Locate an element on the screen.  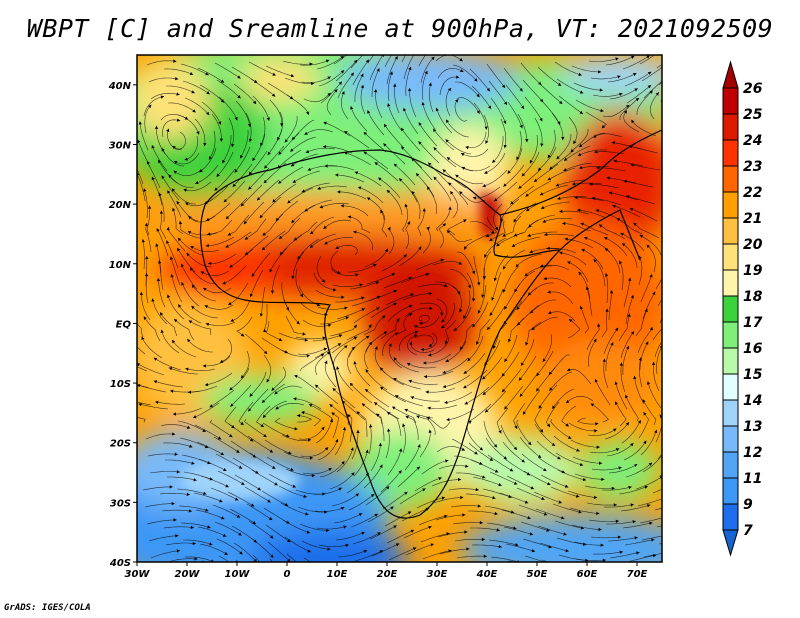
colorbar-label: 18 is located at coordinates (753, 297).